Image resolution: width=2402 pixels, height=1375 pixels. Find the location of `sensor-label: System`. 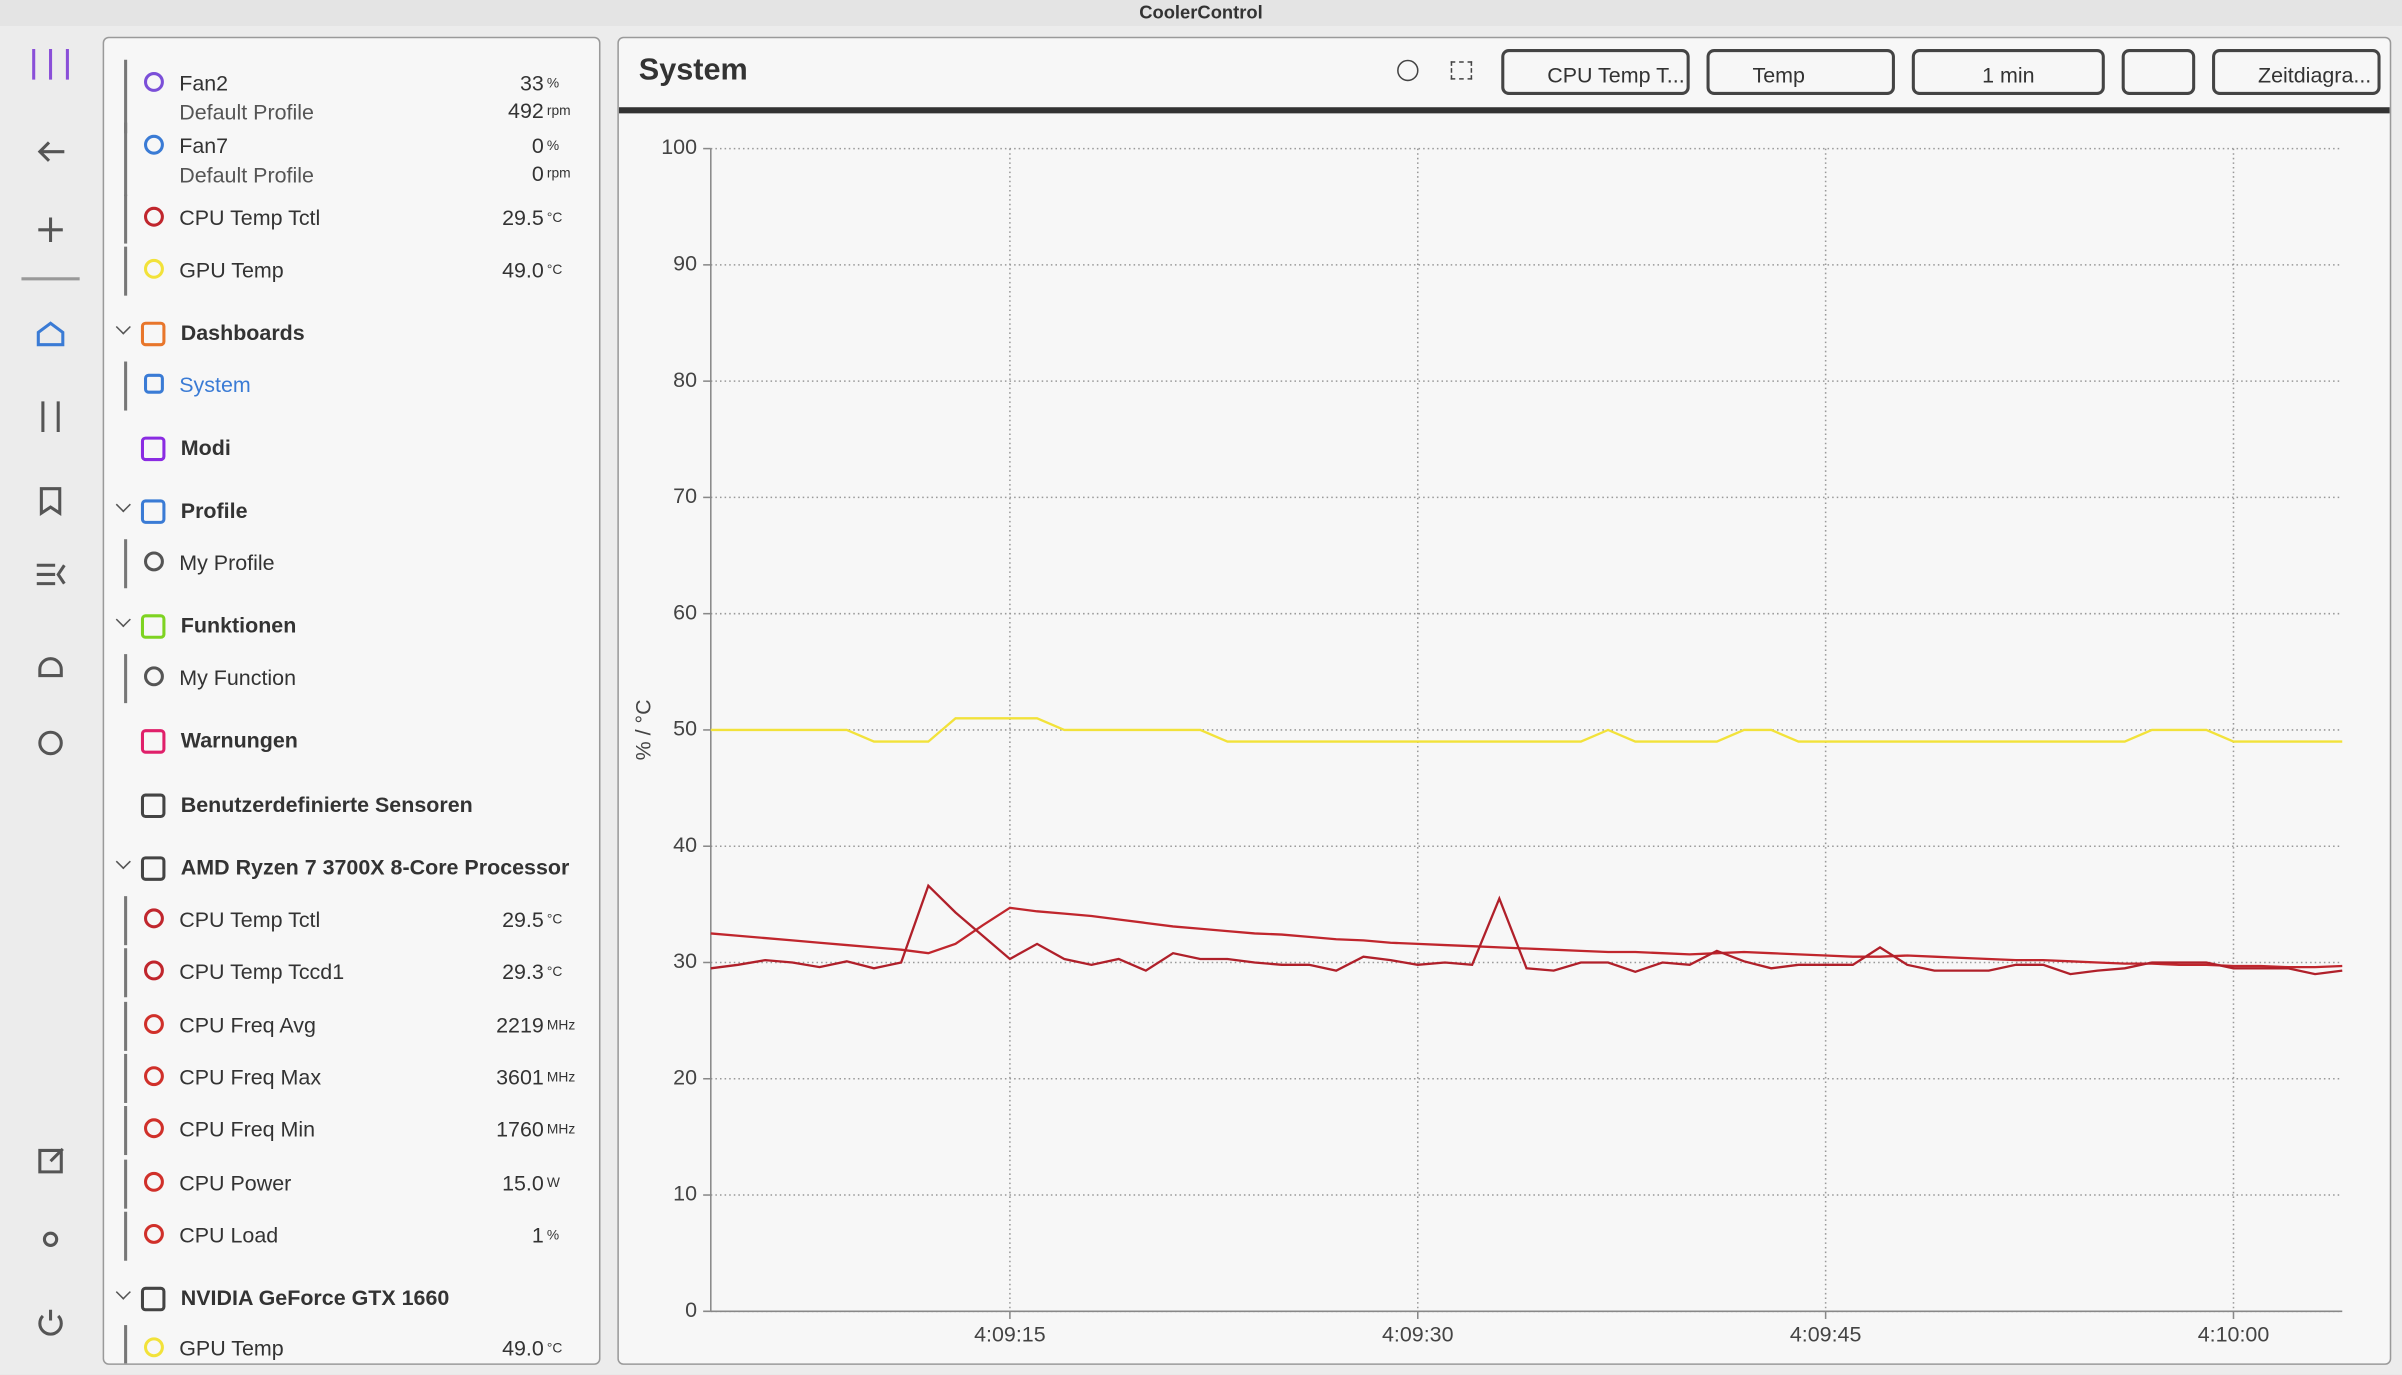

sensor-label: System is located at coordinates (215, 384).